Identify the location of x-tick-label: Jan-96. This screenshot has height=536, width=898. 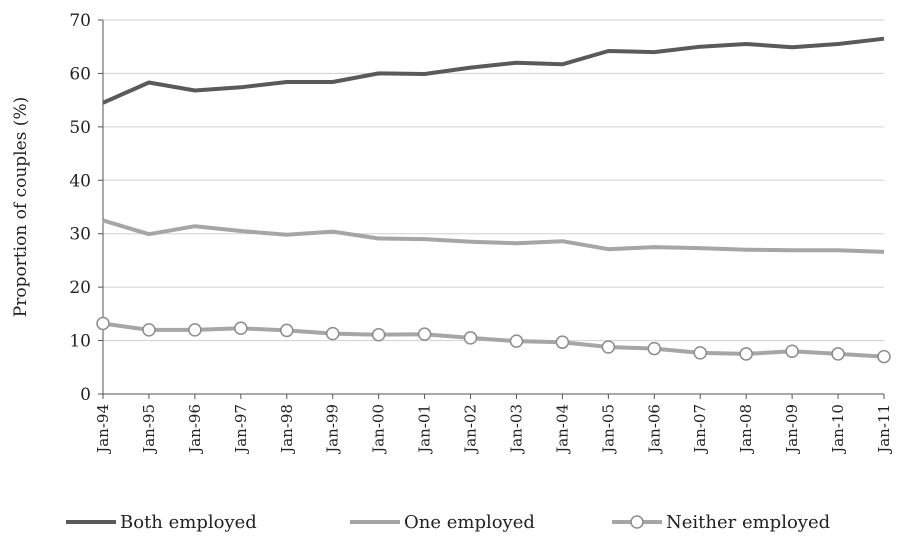
(195, 429).